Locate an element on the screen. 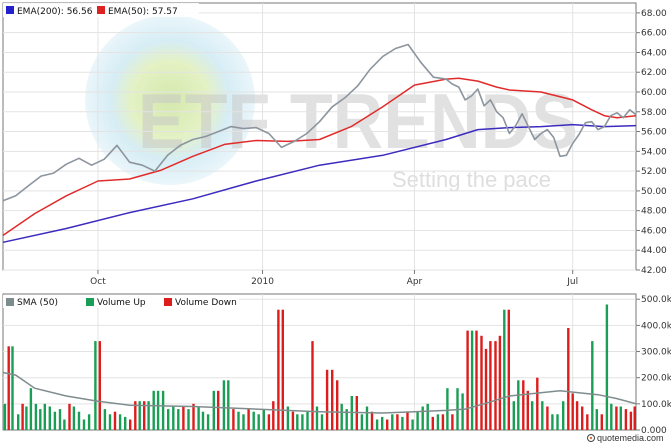 The width and height of the screenshot is (671, 445). volume-legend-background is located at coordinates (121, 301).